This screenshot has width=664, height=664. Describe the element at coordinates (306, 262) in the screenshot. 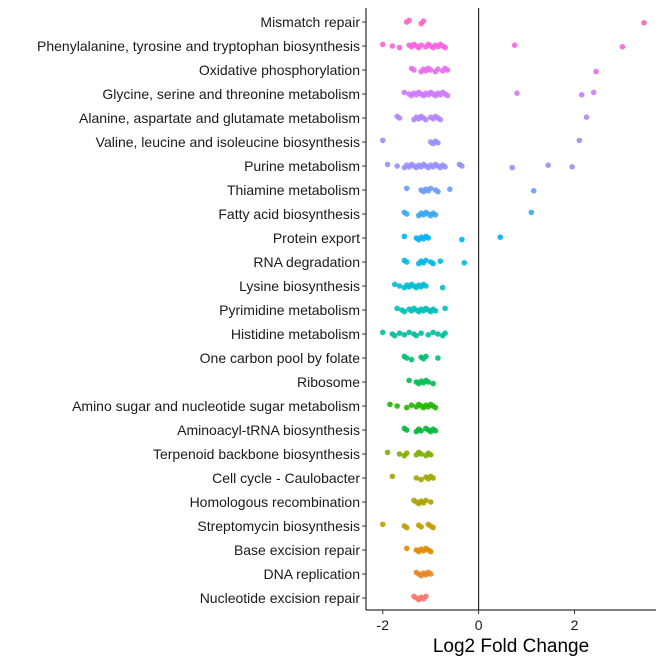

I see `category-label: RNA degradation` at that location.